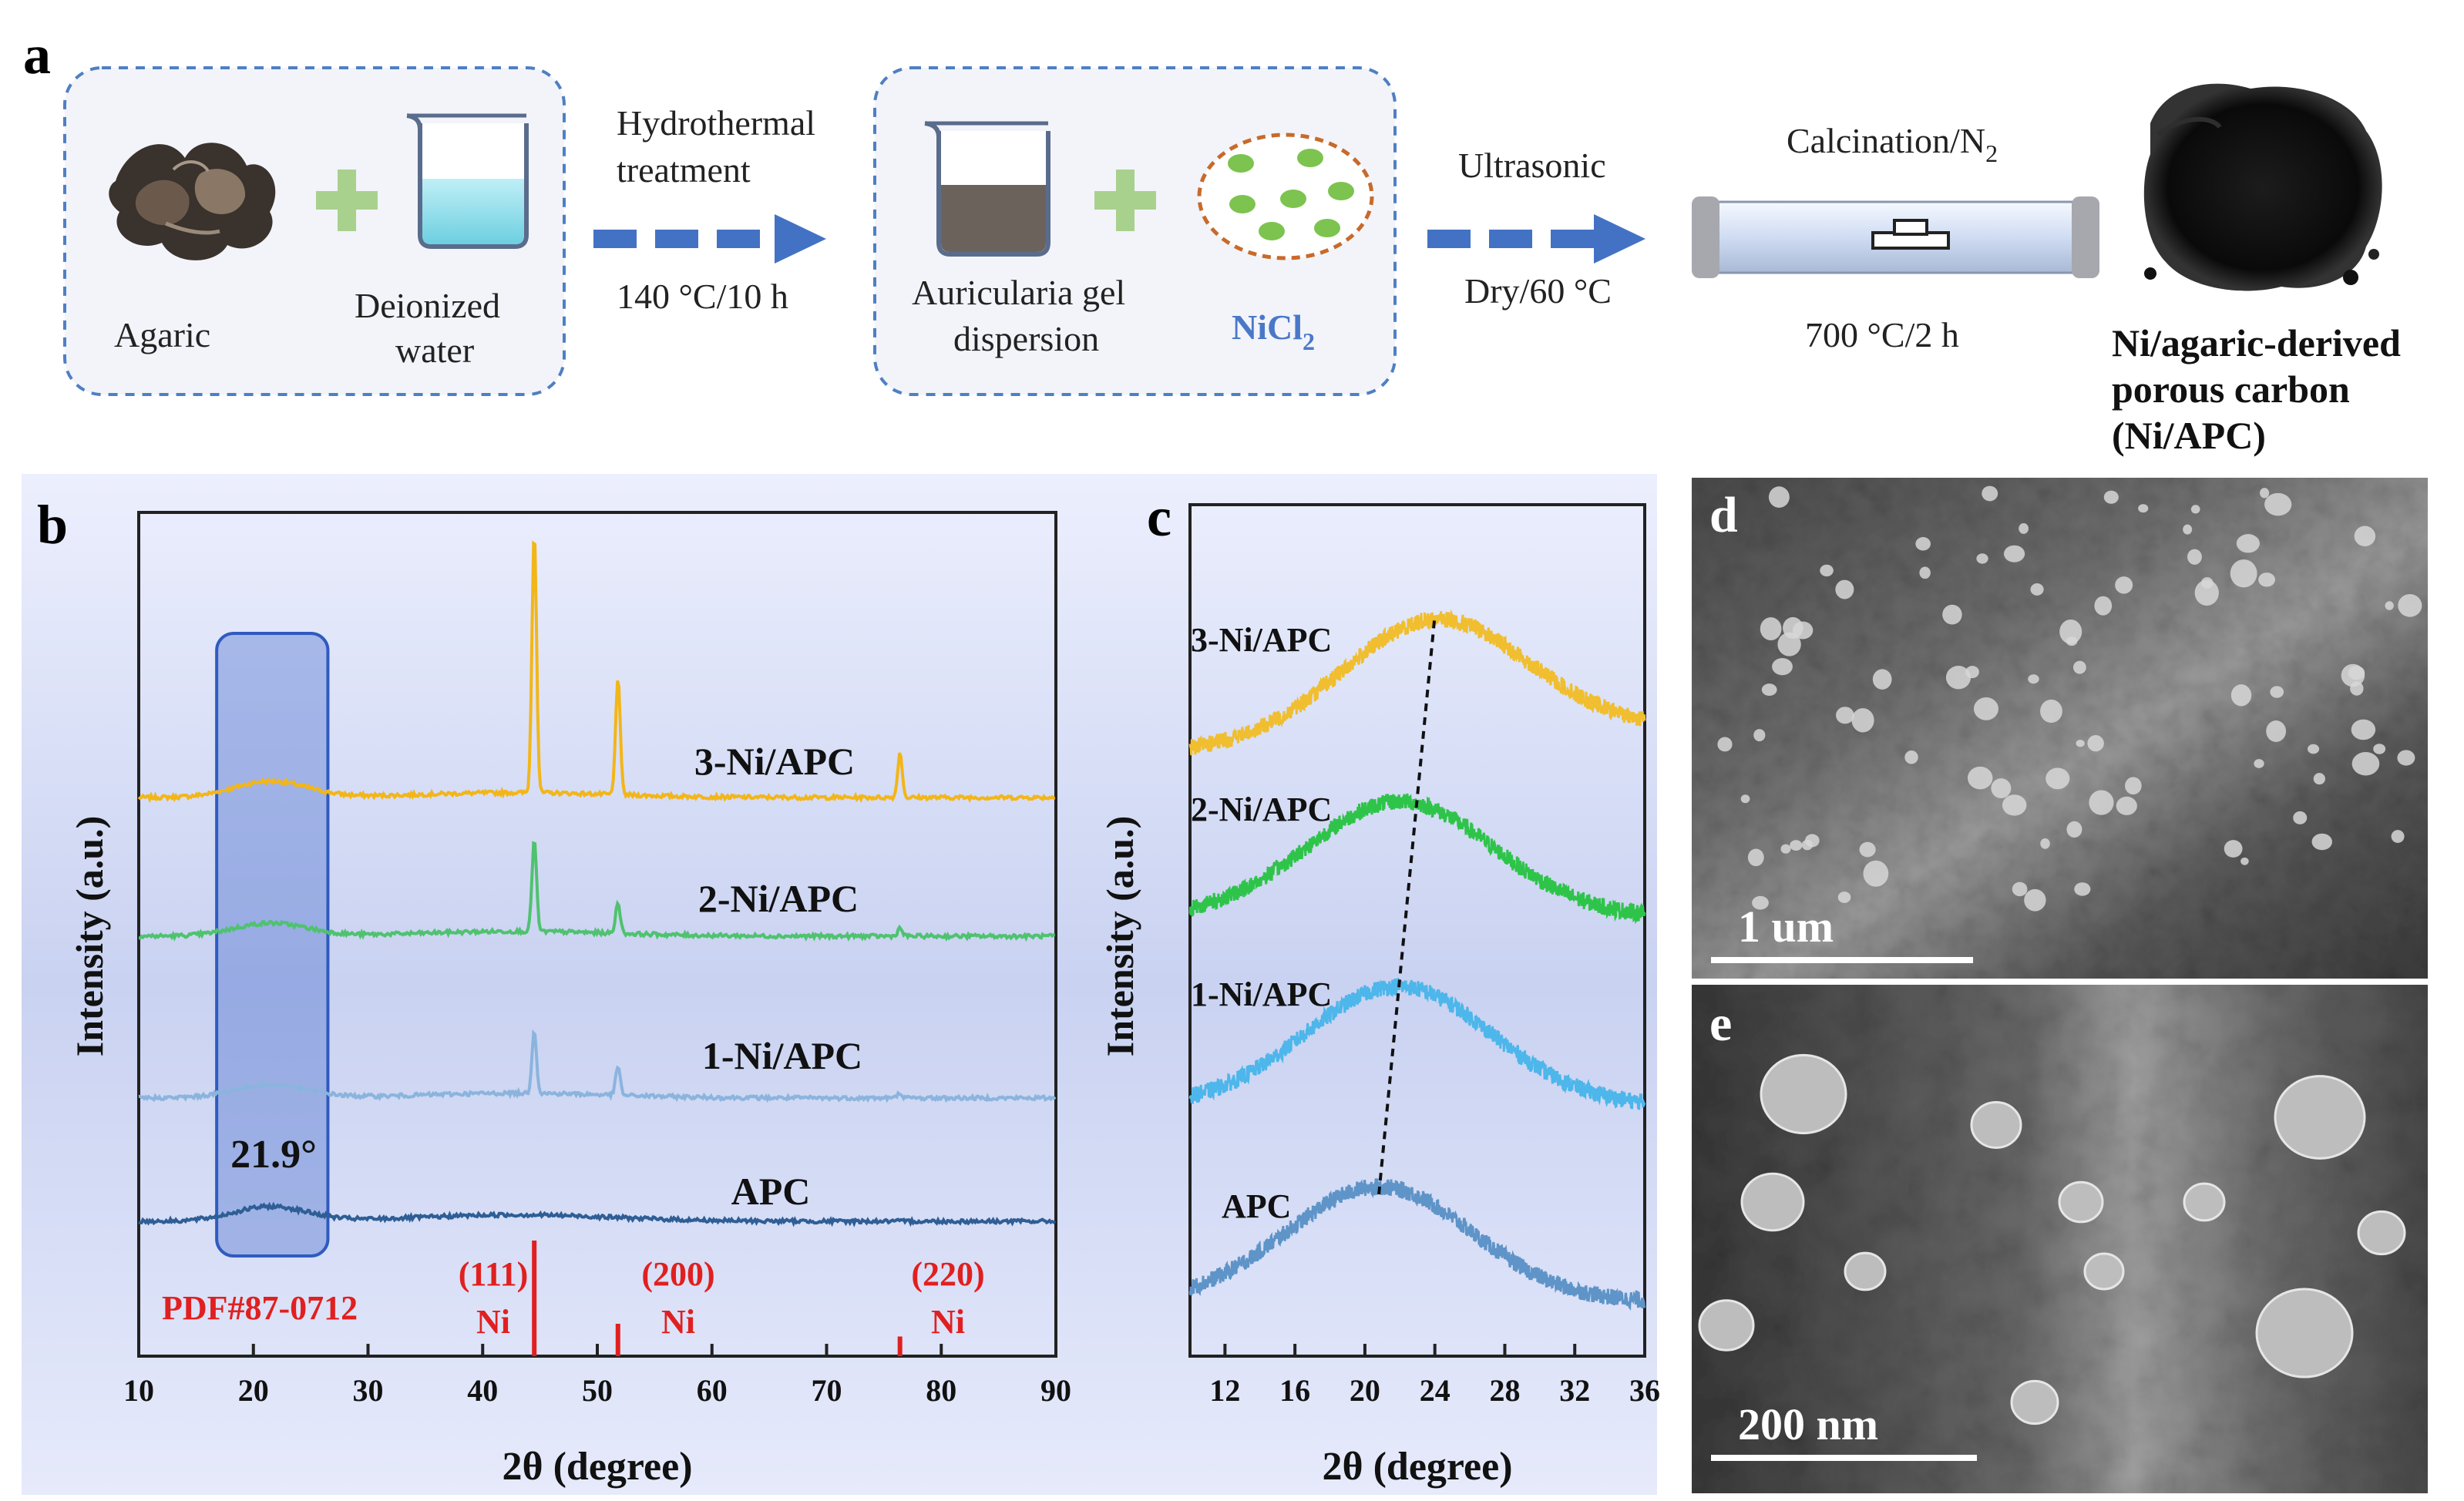 Image resolution: width=2464 pixels, height=1501 pixels. Describe the element at coordinates (1261, 640) in the screenshot. I see `series-label: 3-Ni/APC` at that location.